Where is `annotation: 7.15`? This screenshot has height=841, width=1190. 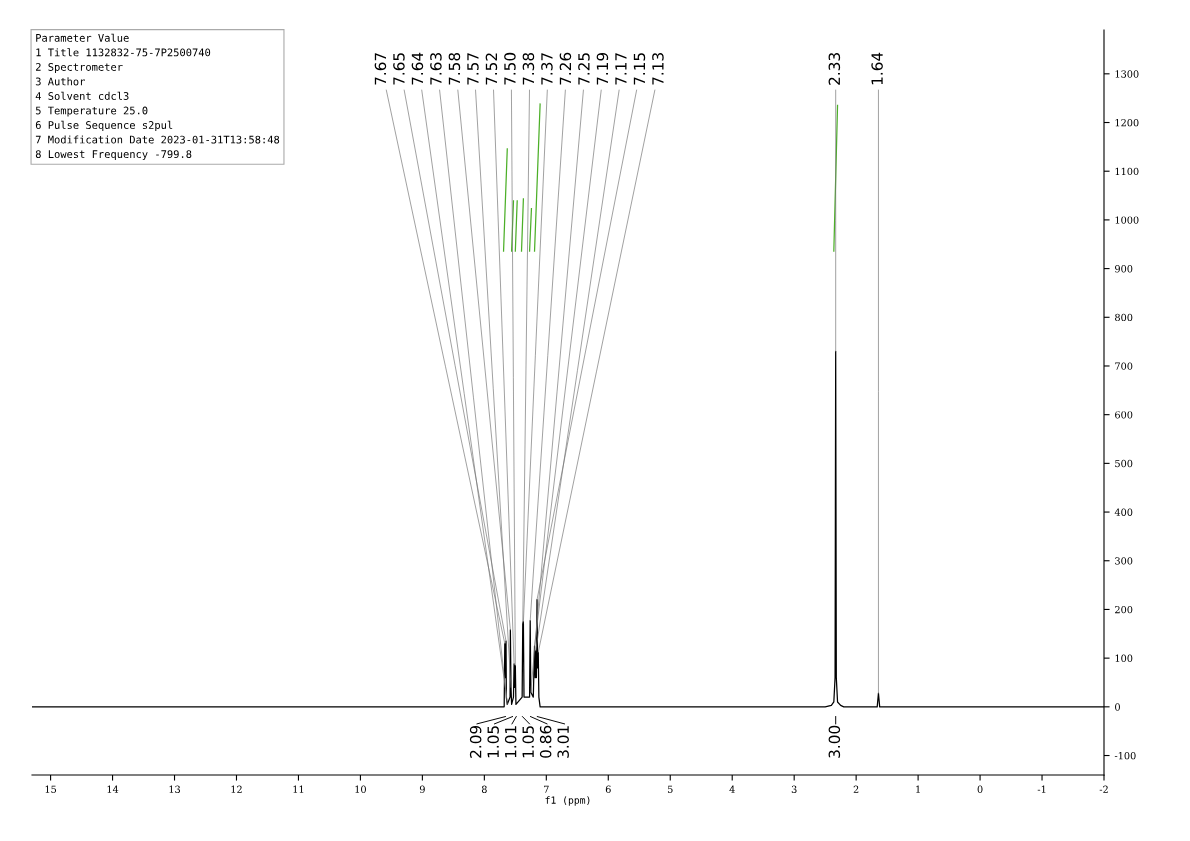
annotation: 7.15 is located at coordinates (639, 69).